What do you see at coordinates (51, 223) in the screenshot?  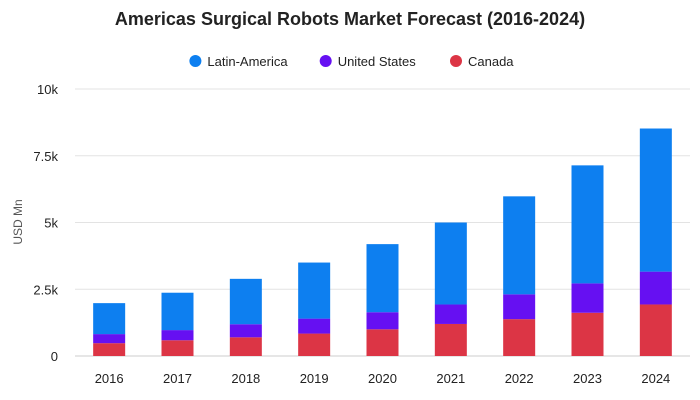 I see `y-tick-label-5k: 5k` at bounding box center [51, 223].